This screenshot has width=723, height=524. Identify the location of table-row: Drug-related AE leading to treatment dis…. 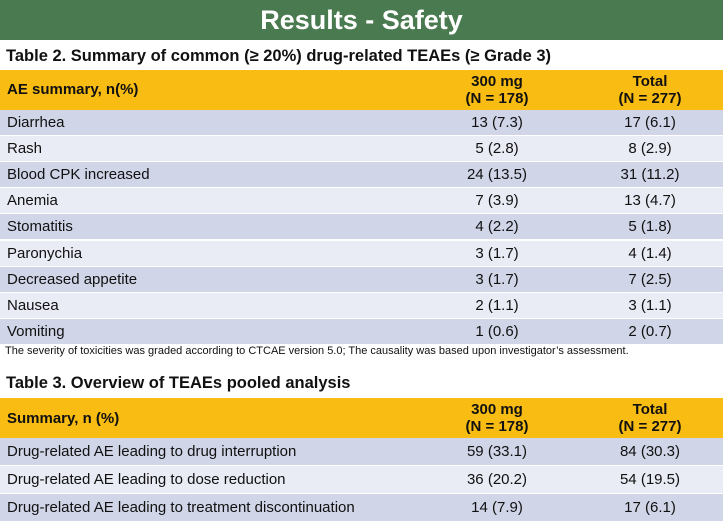
(361, 507).